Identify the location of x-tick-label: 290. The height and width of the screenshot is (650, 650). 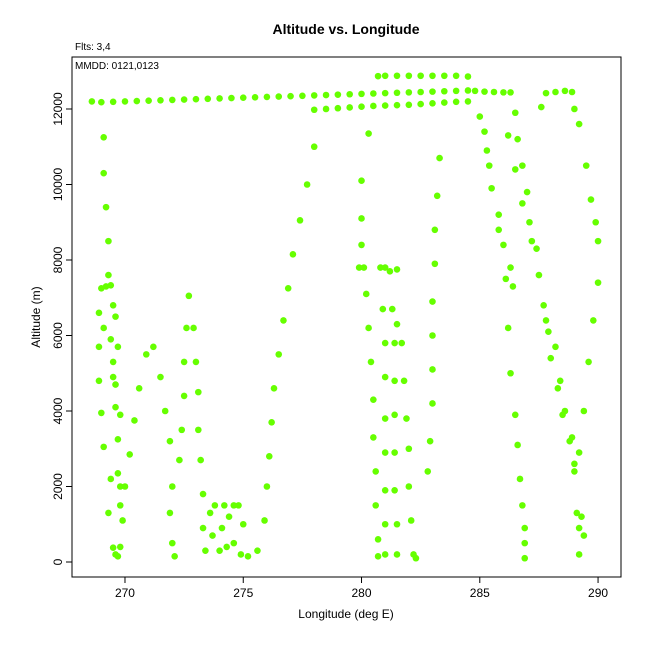
(598, 593).